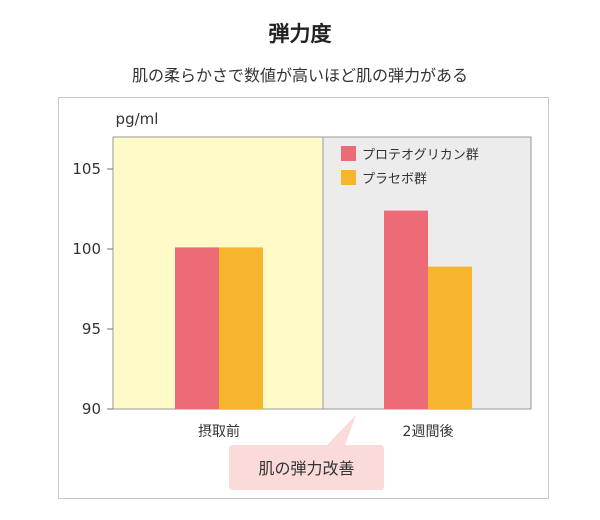  What do you see at coordinates (420, 155) in the screenshot?
I see `legend-label-0: プロテオグリカン群` at bounding box center [420, 155].